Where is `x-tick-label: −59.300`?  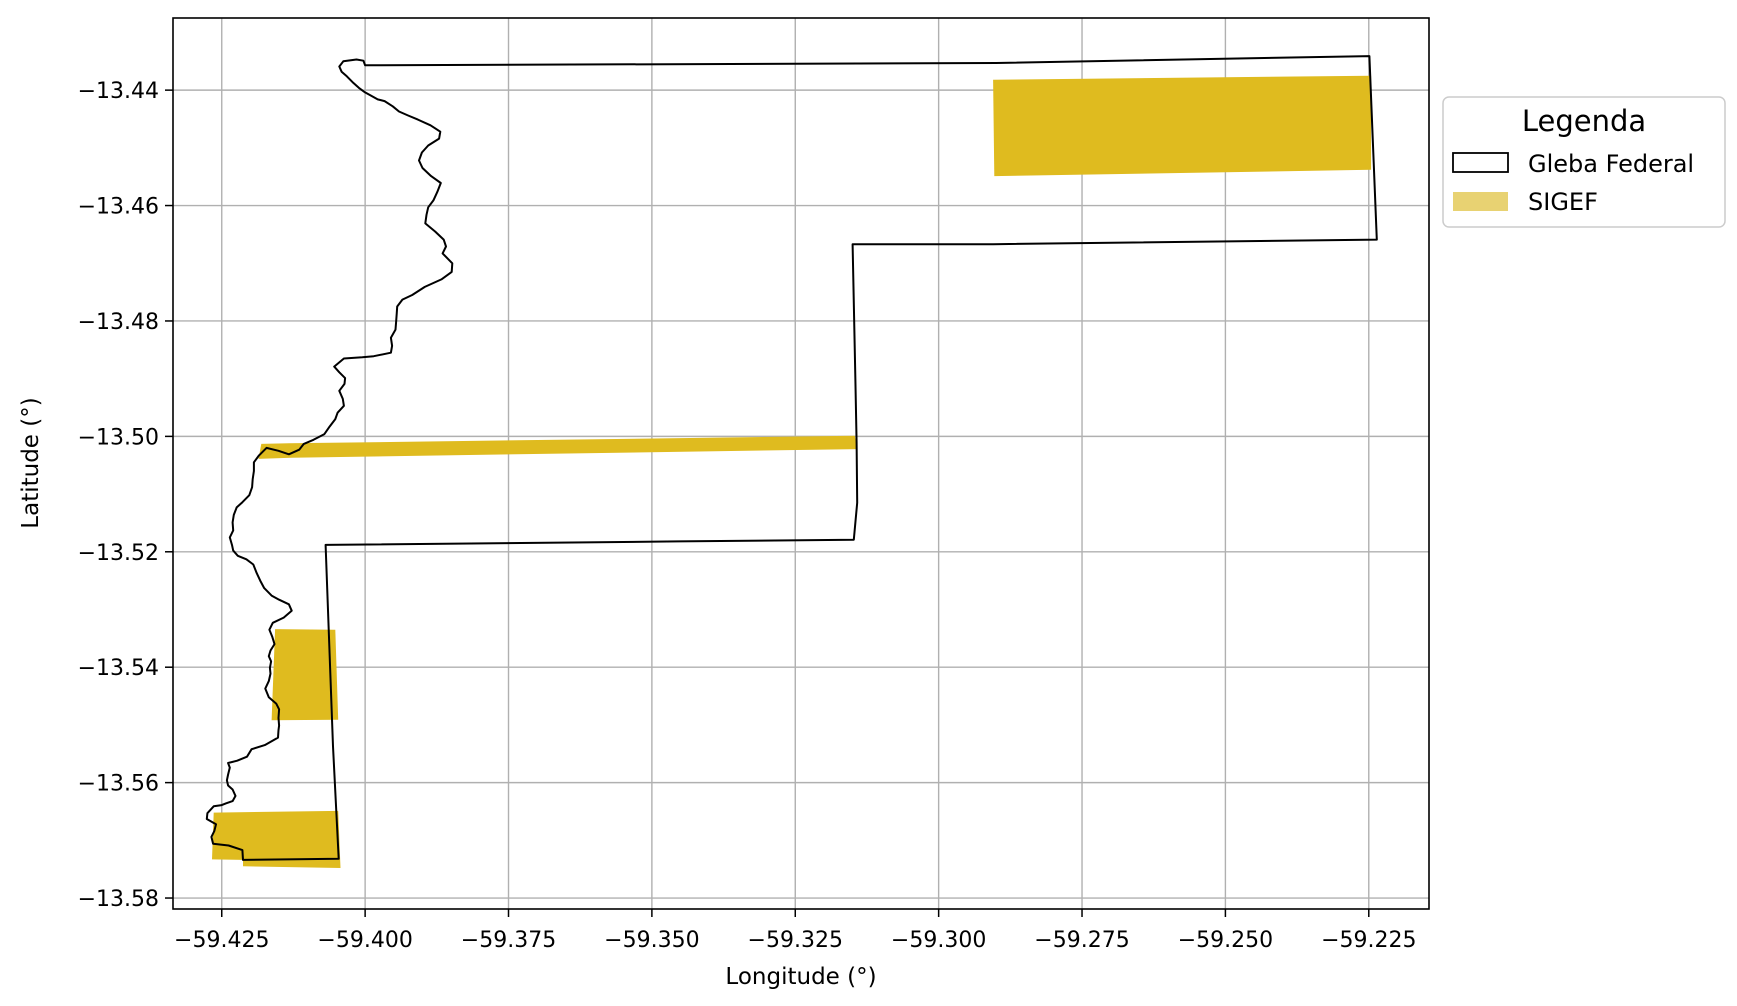 x-tick-label: −59.300 is located at coordinates (938, 940).